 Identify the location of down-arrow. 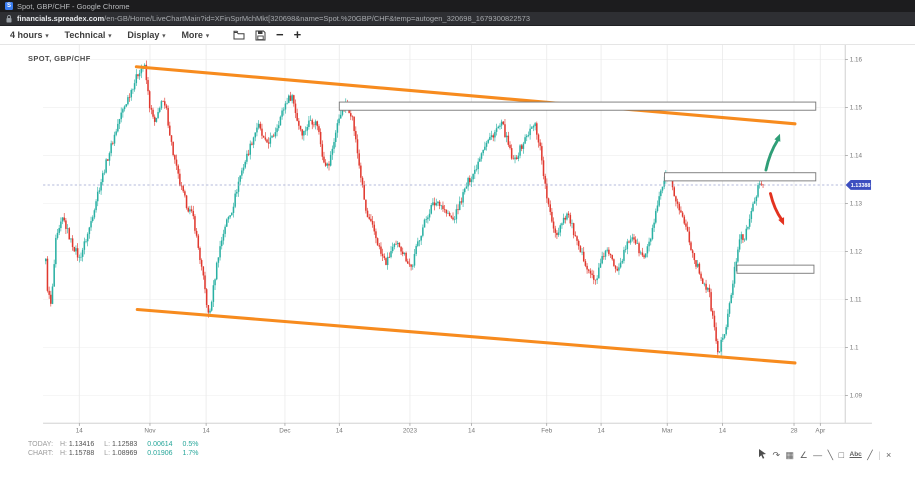
(776, 207).